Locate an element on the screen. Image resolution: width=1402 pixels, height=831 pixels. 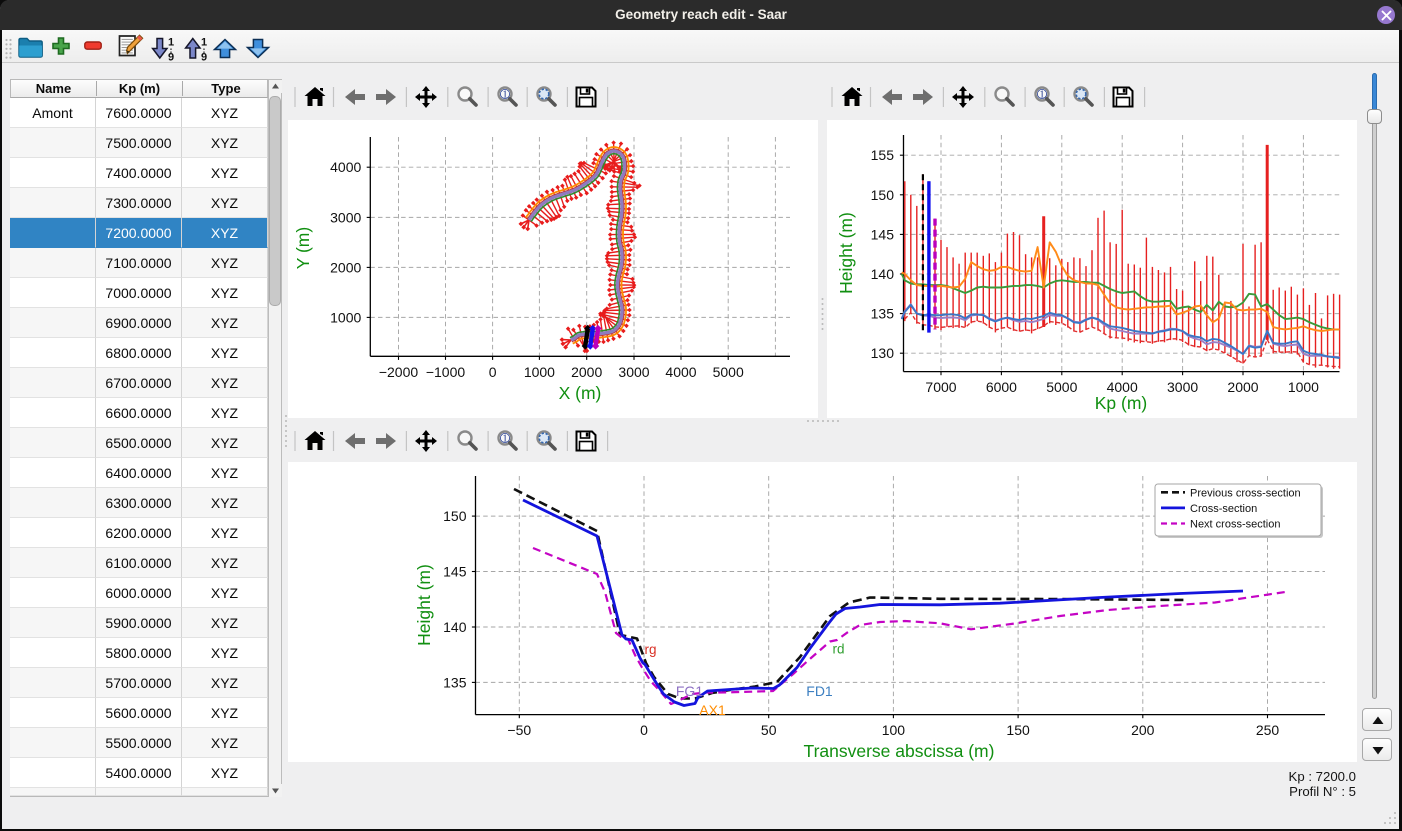
svg-text: 7000 is located at coordinates (940, 387).